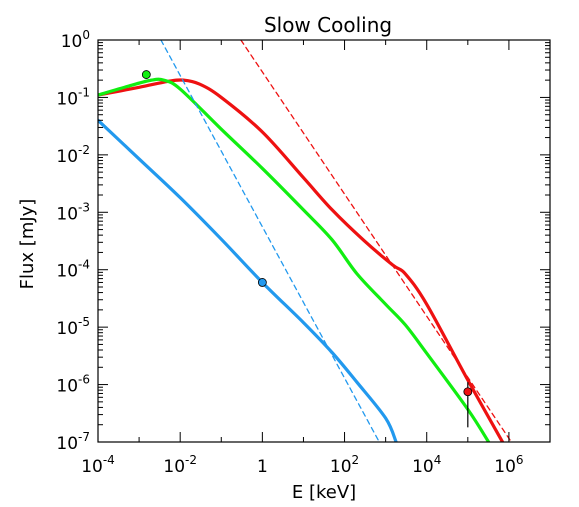 This screenshot has height=507, width=579. What do you see at coordinates (180, 465) in the screenshot?
I see `x-tick-label-2: 10⁻²` at bounding box center [180, 465].